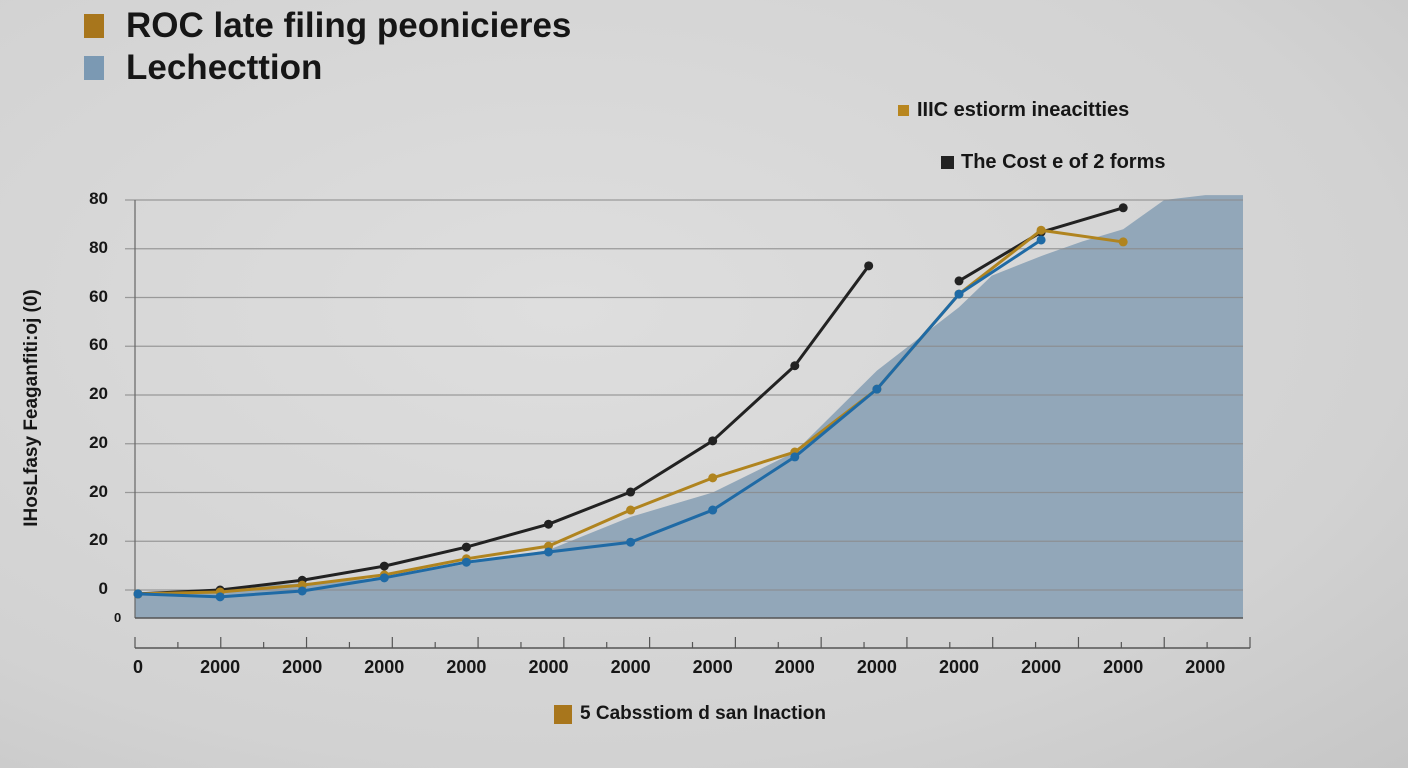 The height and width of the screenshot is (768, 1408). I want to click on legend-item-1: IIIC estiorm ineacitties, so click(1013, 110).